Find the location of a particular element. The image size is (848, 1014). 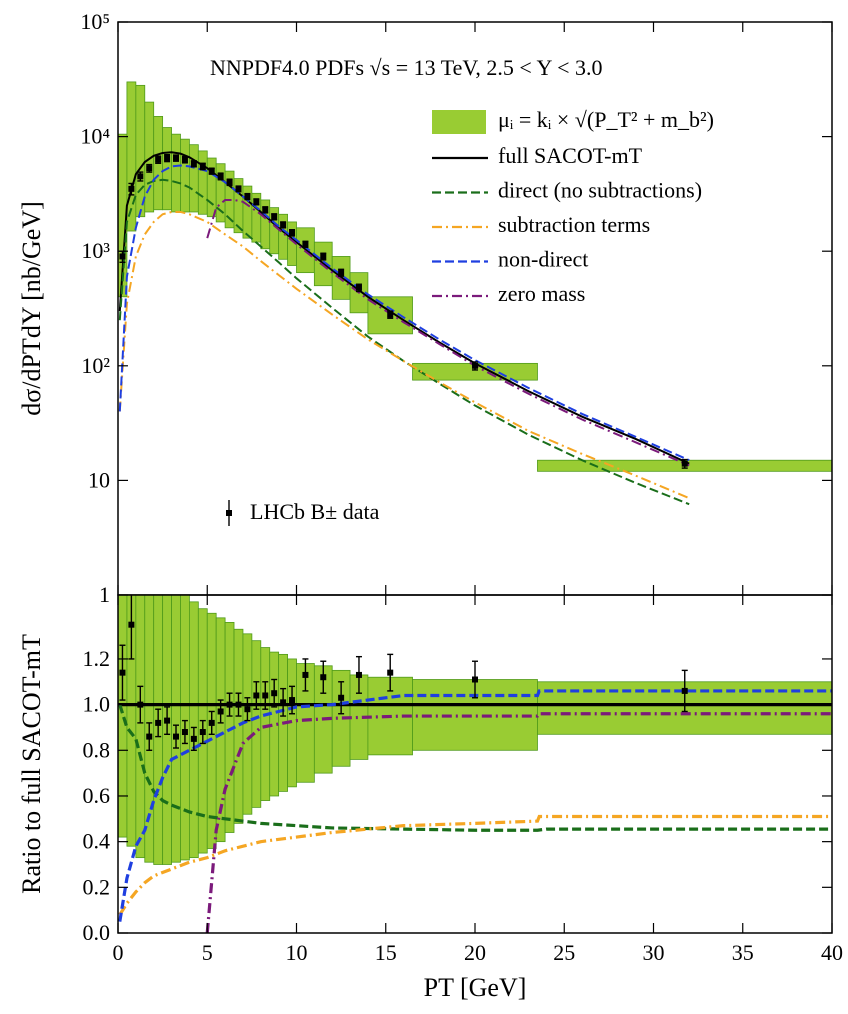

y-tick-label: 1 is located at coordinates (104, 594).